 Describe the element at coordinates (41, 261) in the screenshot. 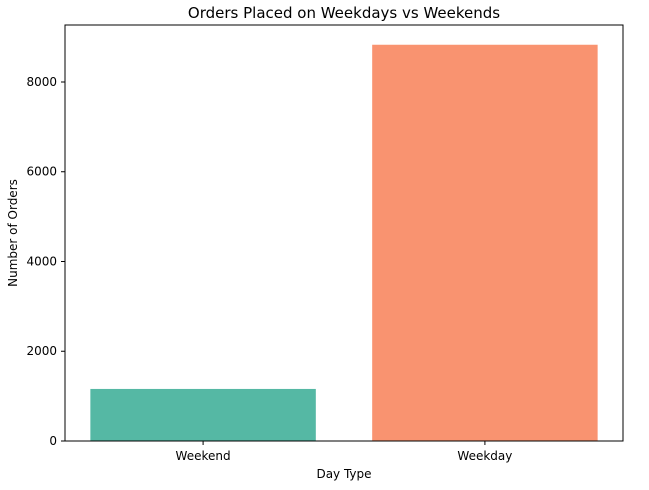

I see `y-tick-label: 4000` at that location.